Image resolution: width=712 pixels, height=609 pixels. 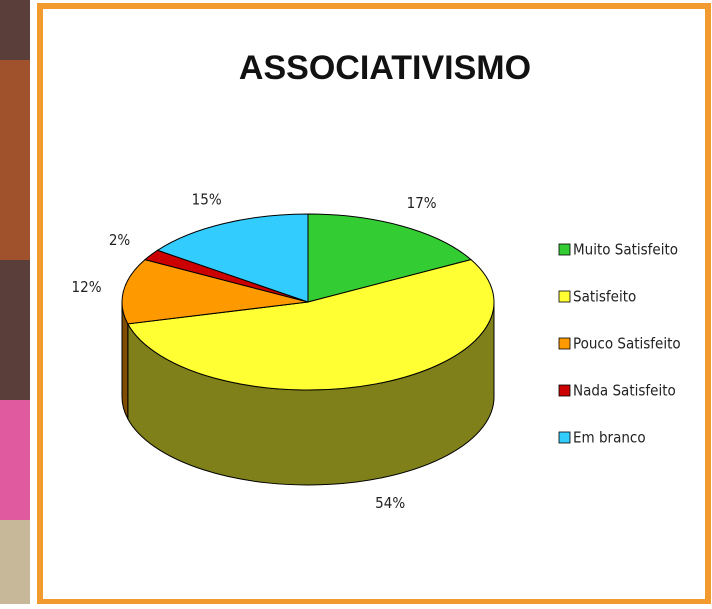 I want to click on legend-label: Muito Satisfeito, so click(x=625, y=250).